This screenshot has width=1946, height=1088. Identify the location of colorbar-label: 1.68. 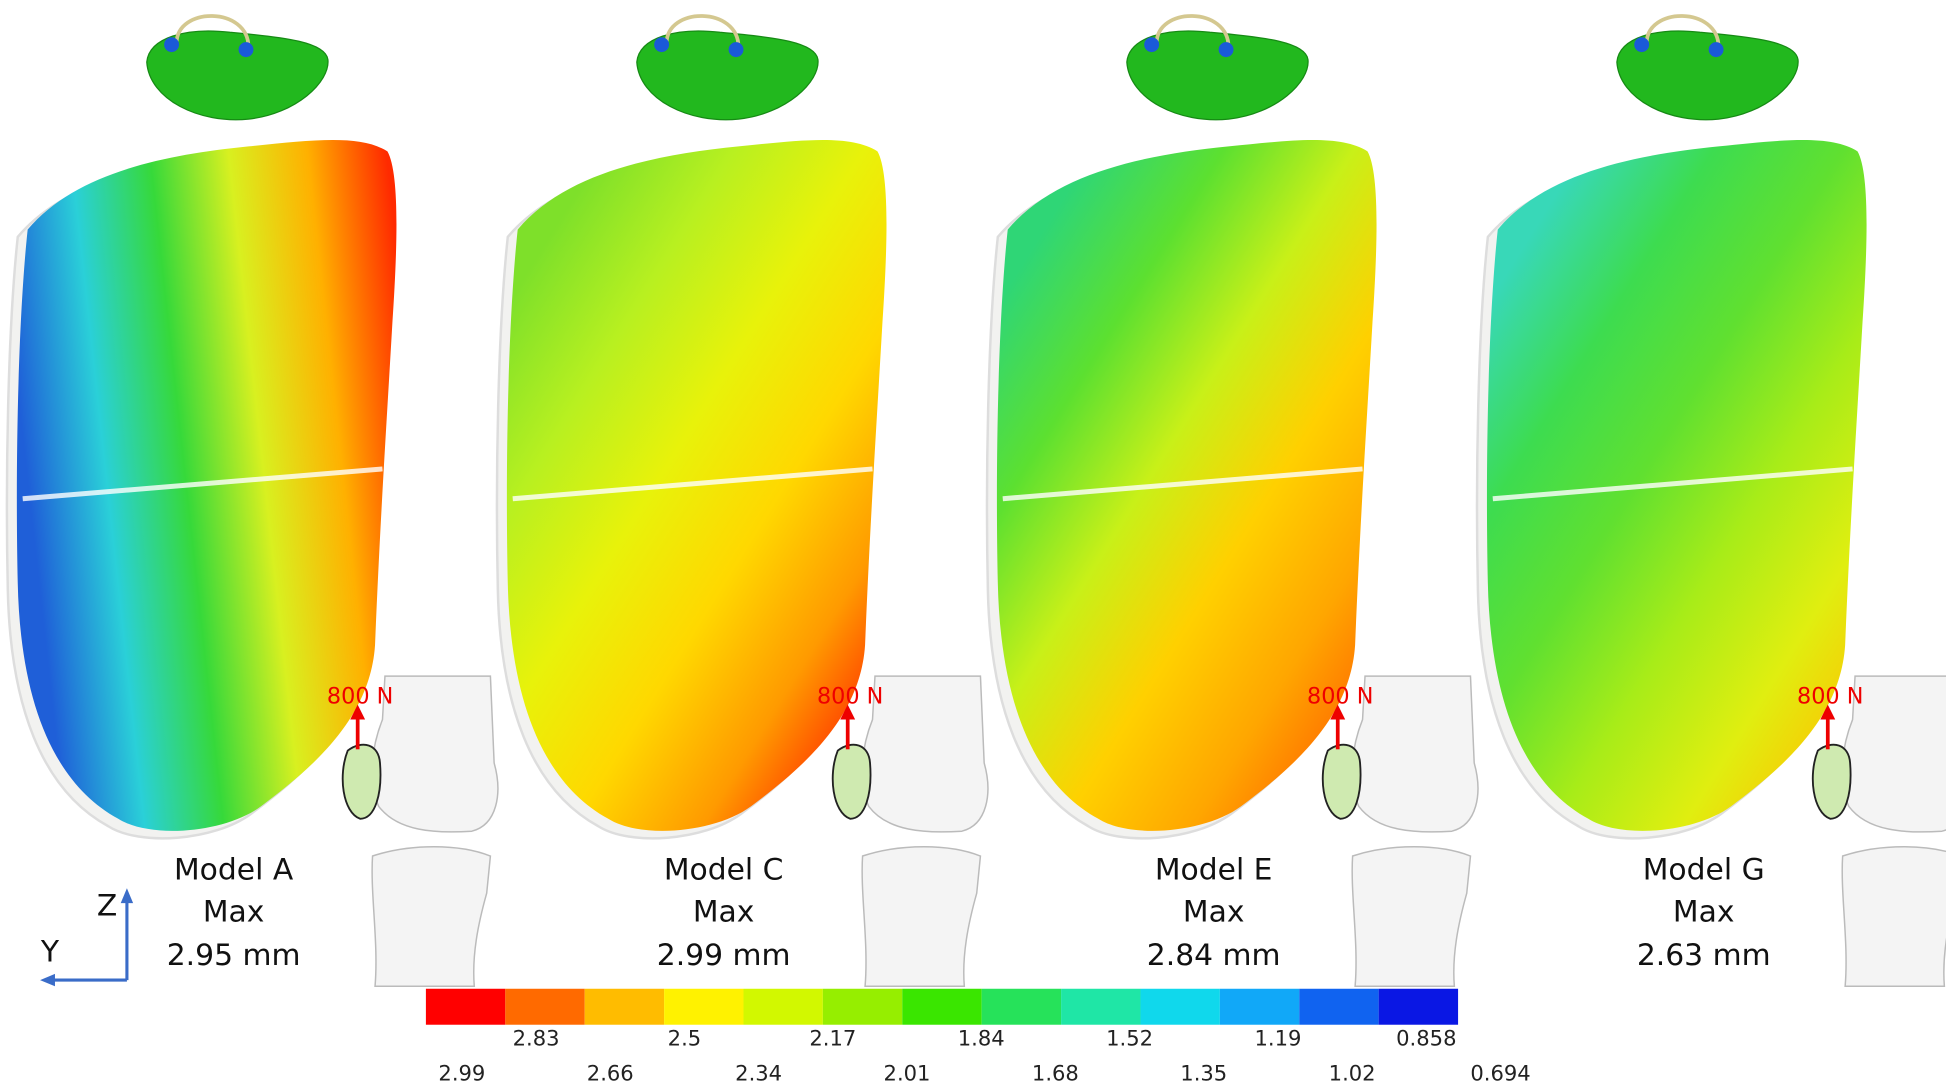
(1055, 1072).